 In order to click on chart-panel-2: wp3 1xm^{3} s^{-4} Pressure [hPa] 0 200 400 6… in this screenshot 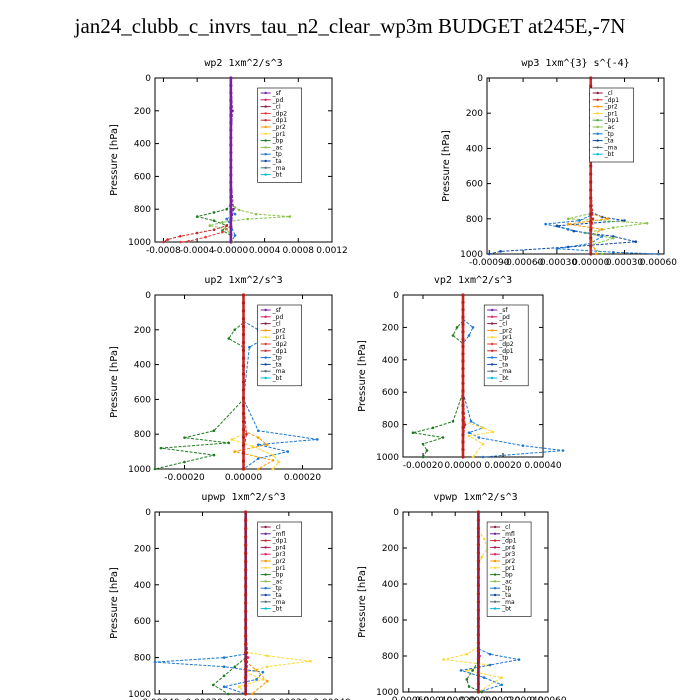, I will do `click(559, 163)`.